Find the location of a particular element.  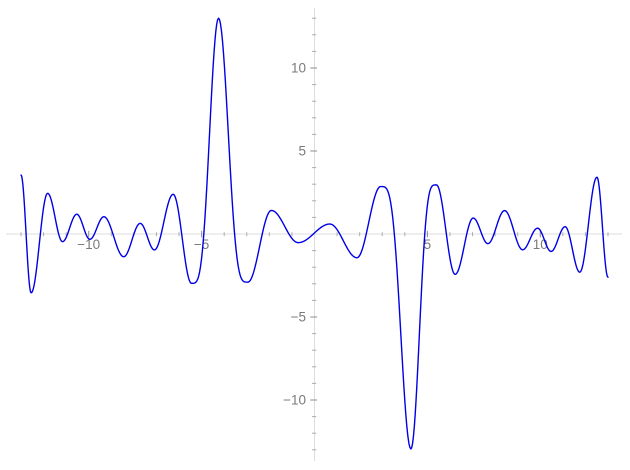

y-tick-label: −5 is located at coordinates (298, 317).